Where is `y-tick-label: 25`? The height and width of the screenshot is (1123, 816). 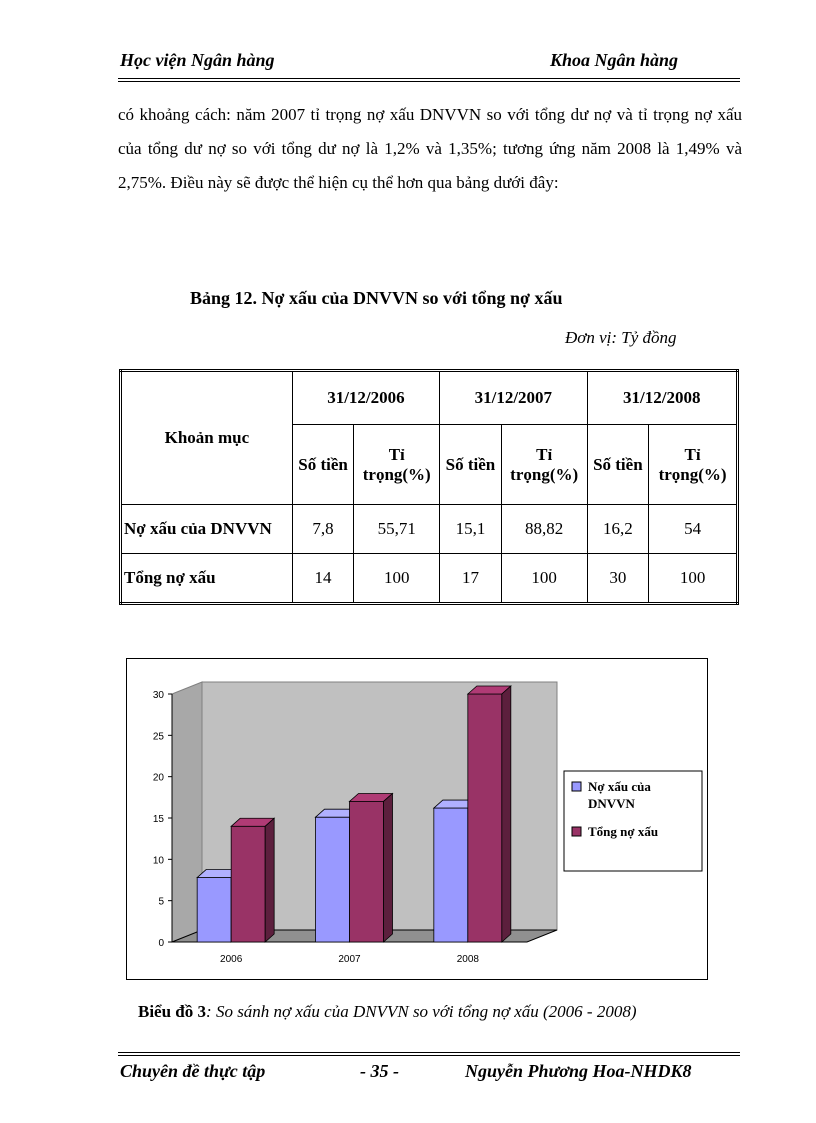 y-tick-label: 25 is located at coordinates (159, 736).